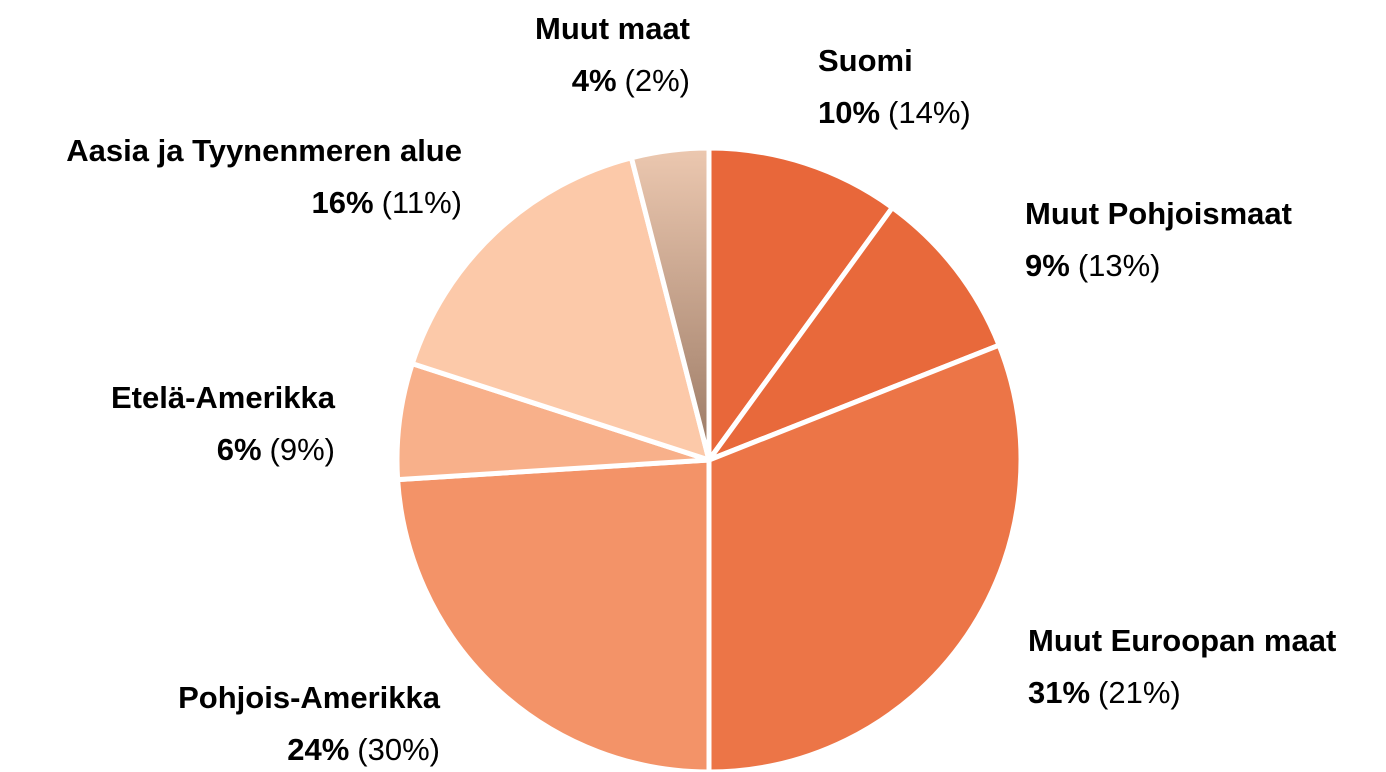 The image size is (1386, 772). I want to click on slice-value: 10% (14%), so click(894, 112).